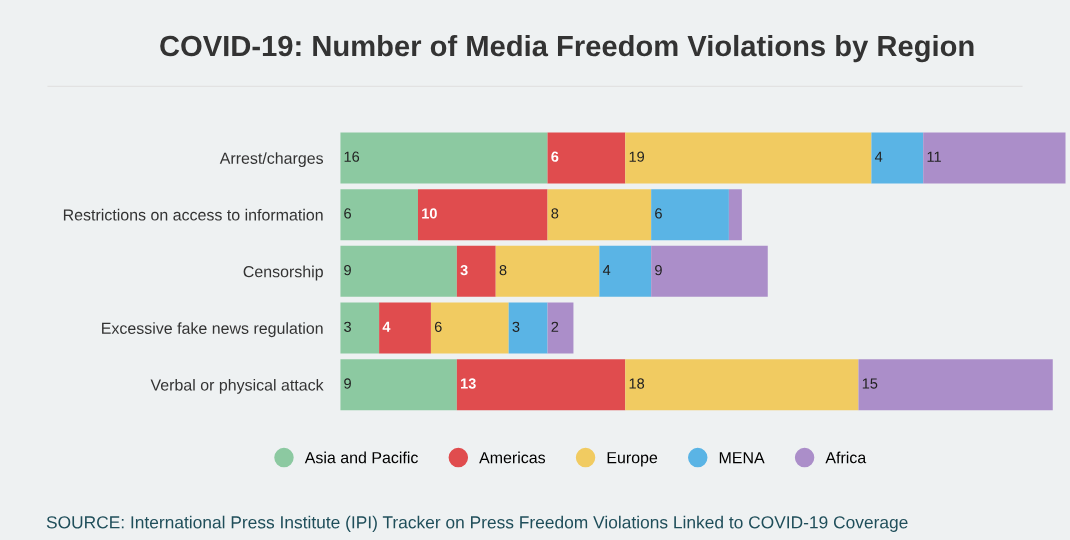 The image size is (1070, 540). I want to click on y-tick-label: Verbal or physical attack, so click(237, 386).